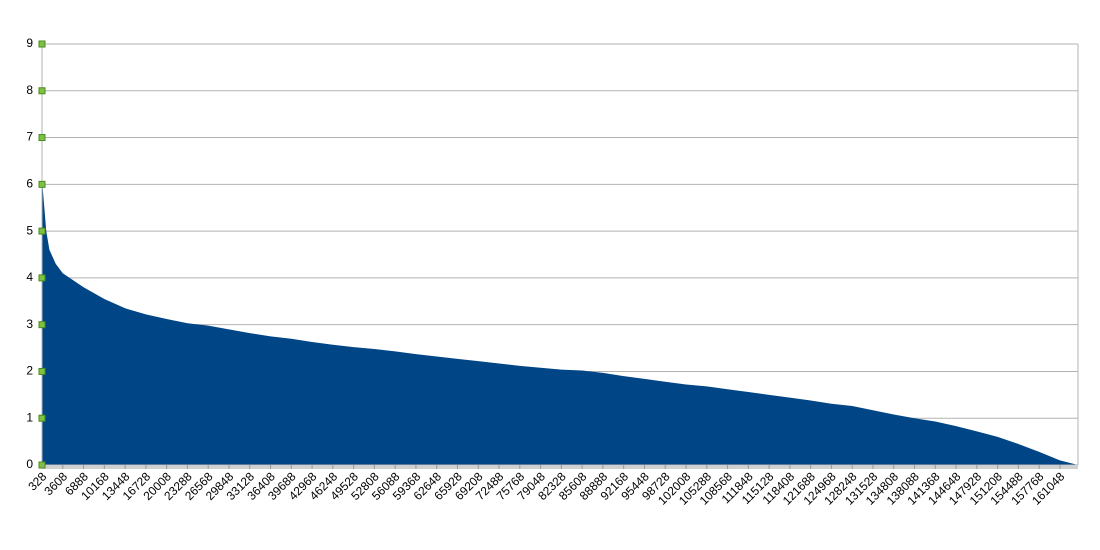 This screenshot has height=550, width=1100. Describe the element at coordinates (29, 230) in the screenshot. I see `y-tick-label: 5` at that location.